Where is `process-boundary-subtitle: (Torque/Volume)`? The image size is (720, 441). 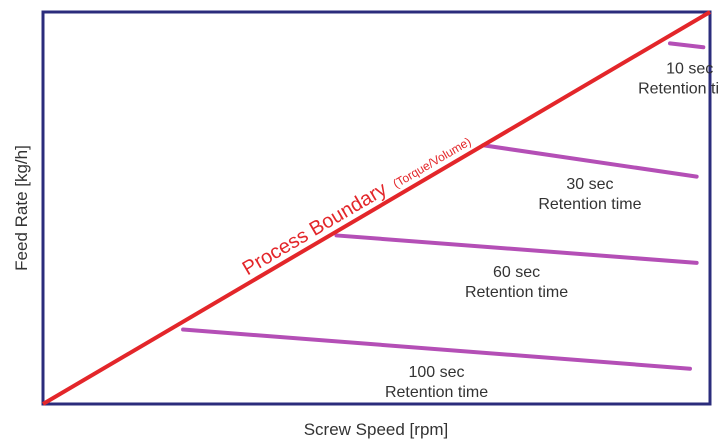
process-boundary-subtitle: (Torque/Volume) is located at coordinates (431, 162).